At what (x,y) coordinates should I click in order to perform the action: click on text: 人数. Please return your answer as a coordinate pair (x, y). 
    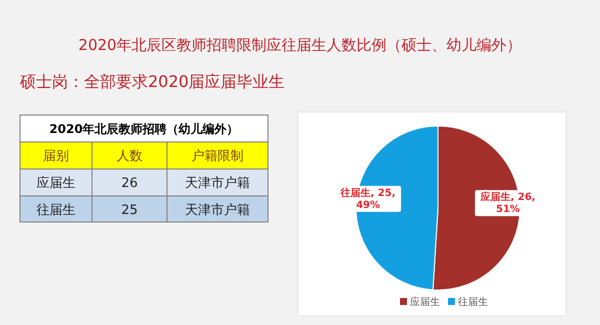
    Looking at the image, I should click on (129, 156).